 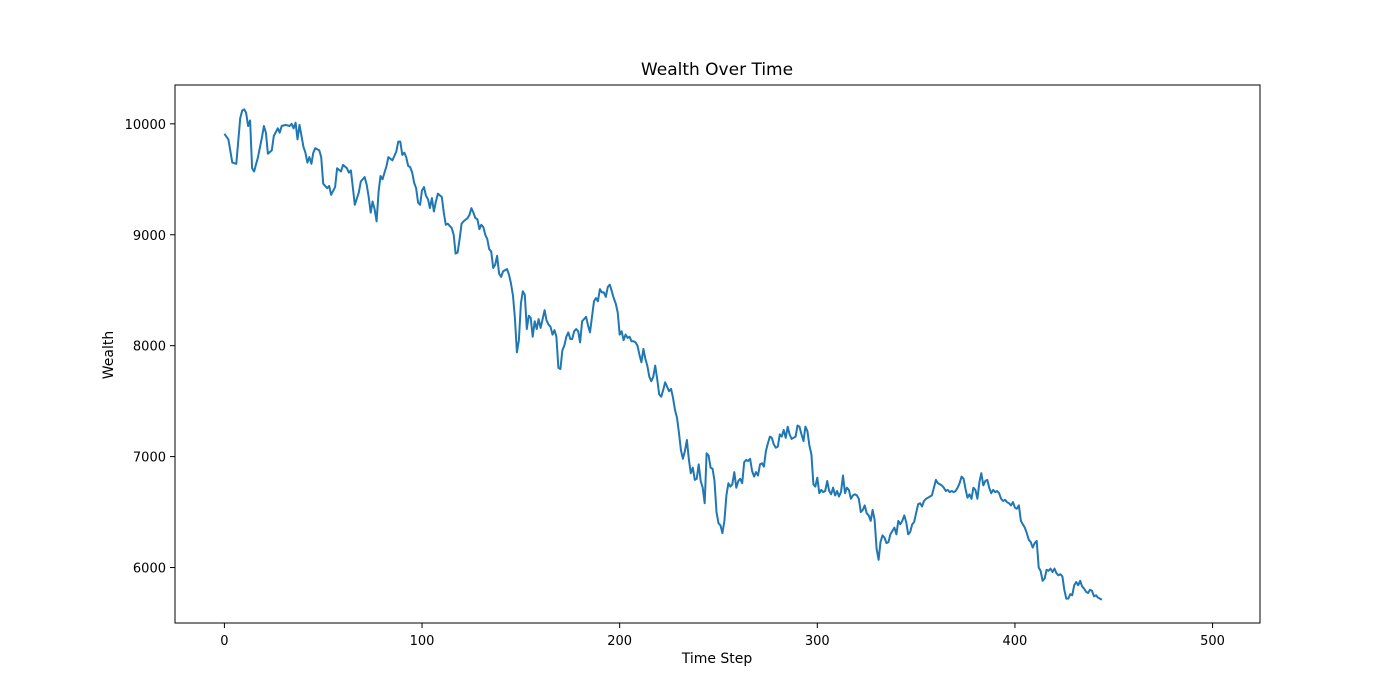 What do you see at coordinates (224, 641) in the screenshot?
I see `x-tick-label: 0` at bounding box center [224, 641].